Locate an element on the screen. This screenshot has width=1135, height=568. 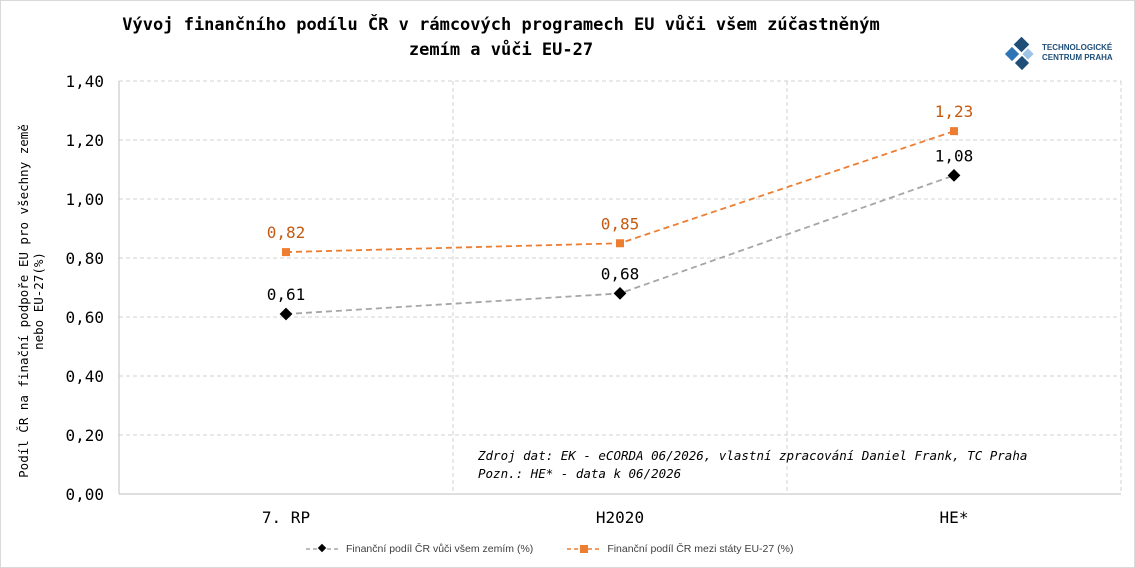
y-tick-label: 1,40 is located at coordinates (84, 81).